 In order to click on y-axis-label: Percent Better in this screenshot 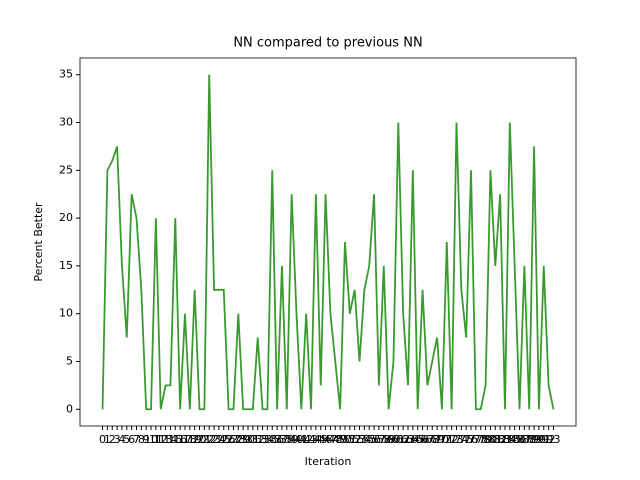, I will do `click(38, 242)`.